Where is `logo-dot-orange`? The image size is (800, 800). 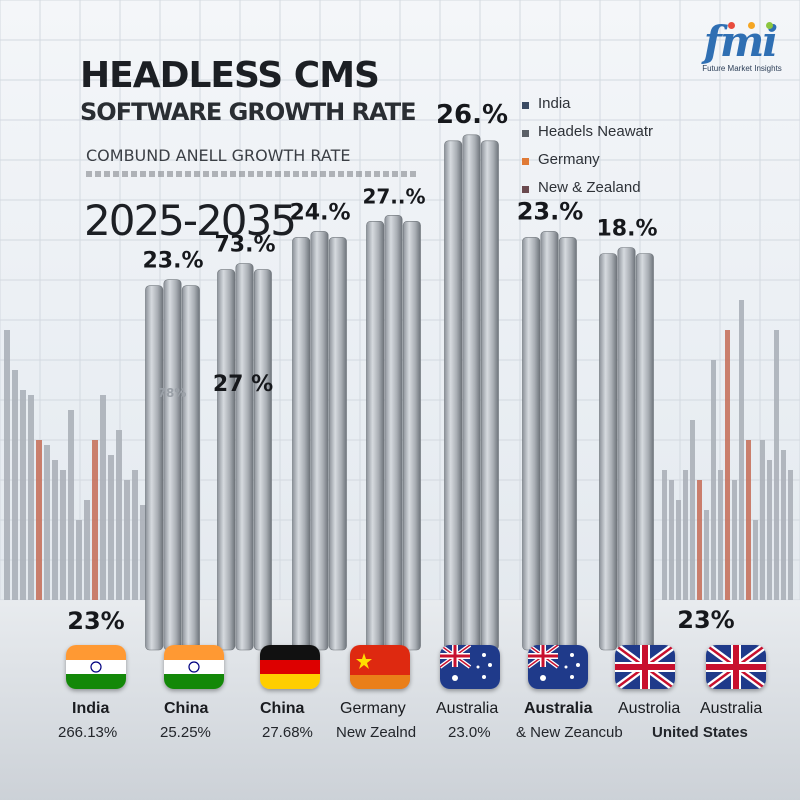 logo-dot-orange is located at coordinates (751, 25).